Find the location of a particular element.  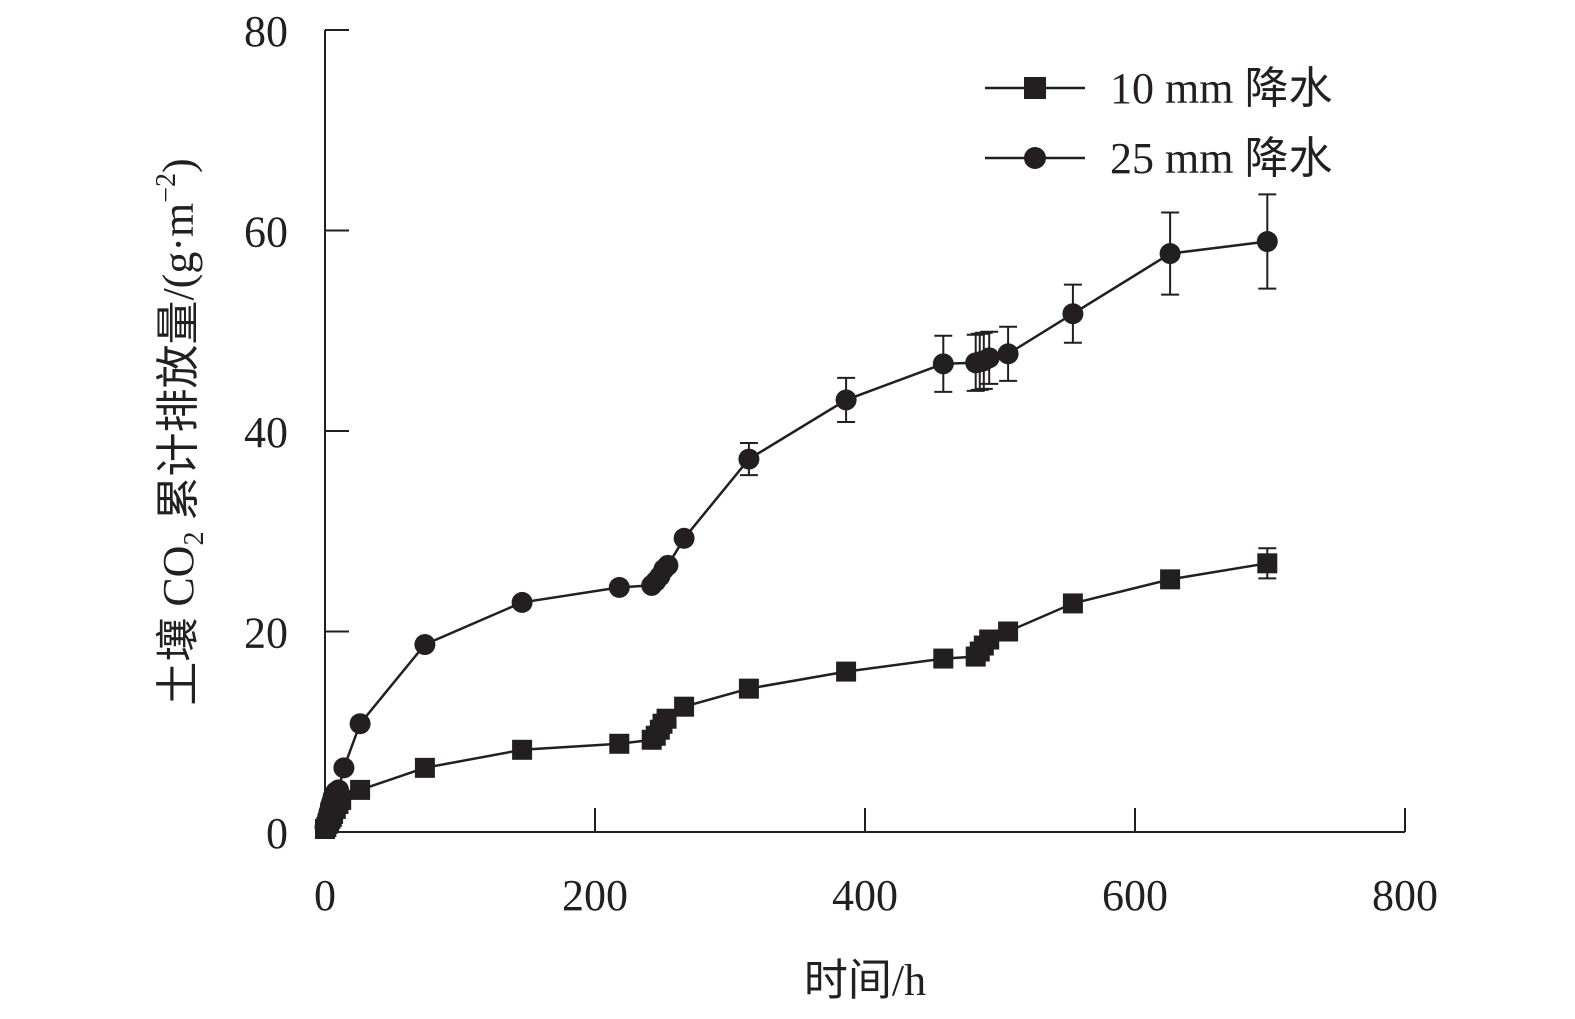

x-tick-label: 400 is located at coordinates (865, 895).